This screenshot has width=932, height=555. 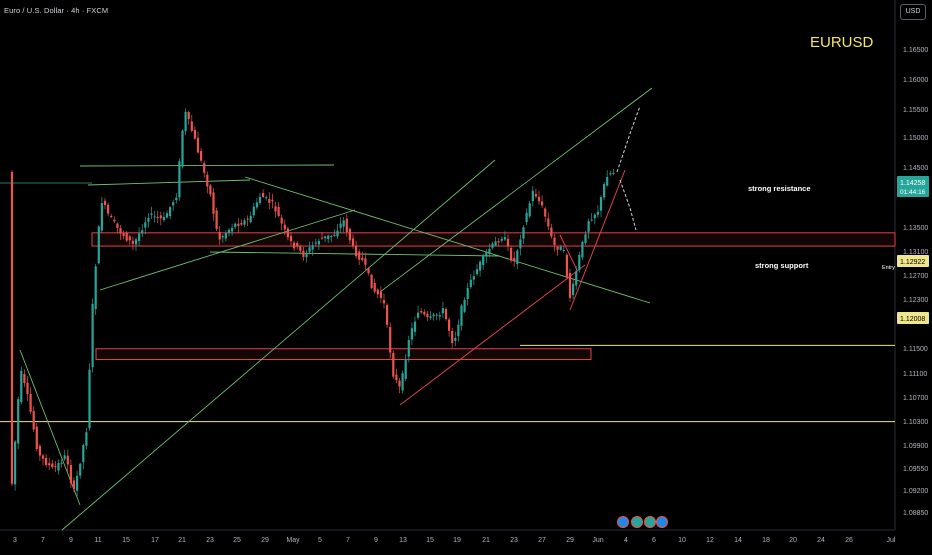 What do you see at coordinates (779, 188) in the screenshot?
I see `annotation-strong-resistance: strong resistance` at bounding box center [779, 188].